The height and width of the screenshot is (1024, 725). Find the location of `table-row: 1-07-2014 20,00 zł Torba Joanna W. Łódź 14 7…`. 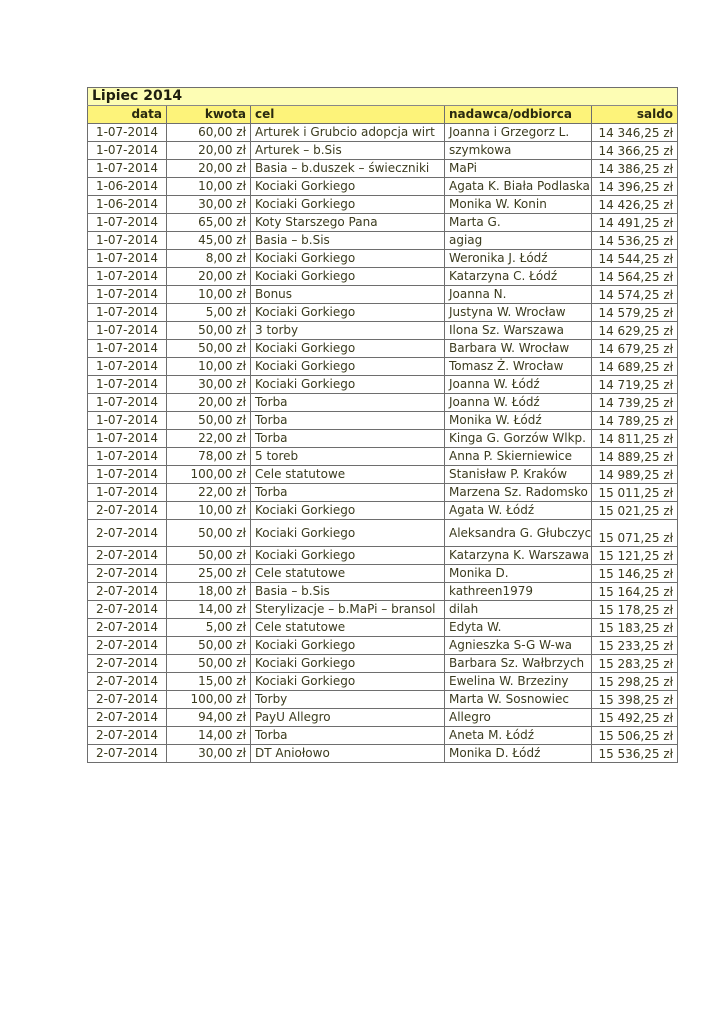

table-row: 1-07-2014 20,00 zł Torba Joanna W. Łódź 14 7… is located at coordinates (383, 402).